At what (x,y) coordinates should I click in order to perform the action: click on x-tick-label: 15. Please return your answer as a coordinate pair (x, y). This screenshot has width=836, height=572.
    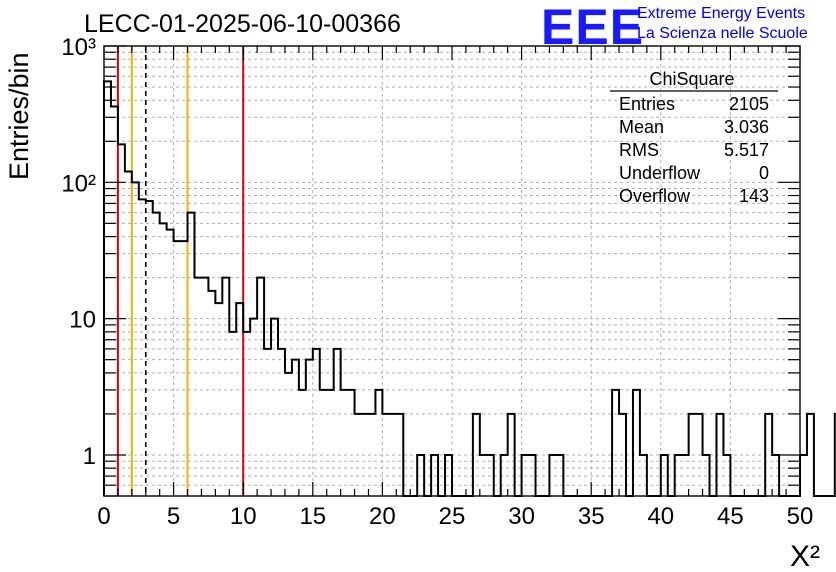
    Looking at the image, I should click on (312, 516).